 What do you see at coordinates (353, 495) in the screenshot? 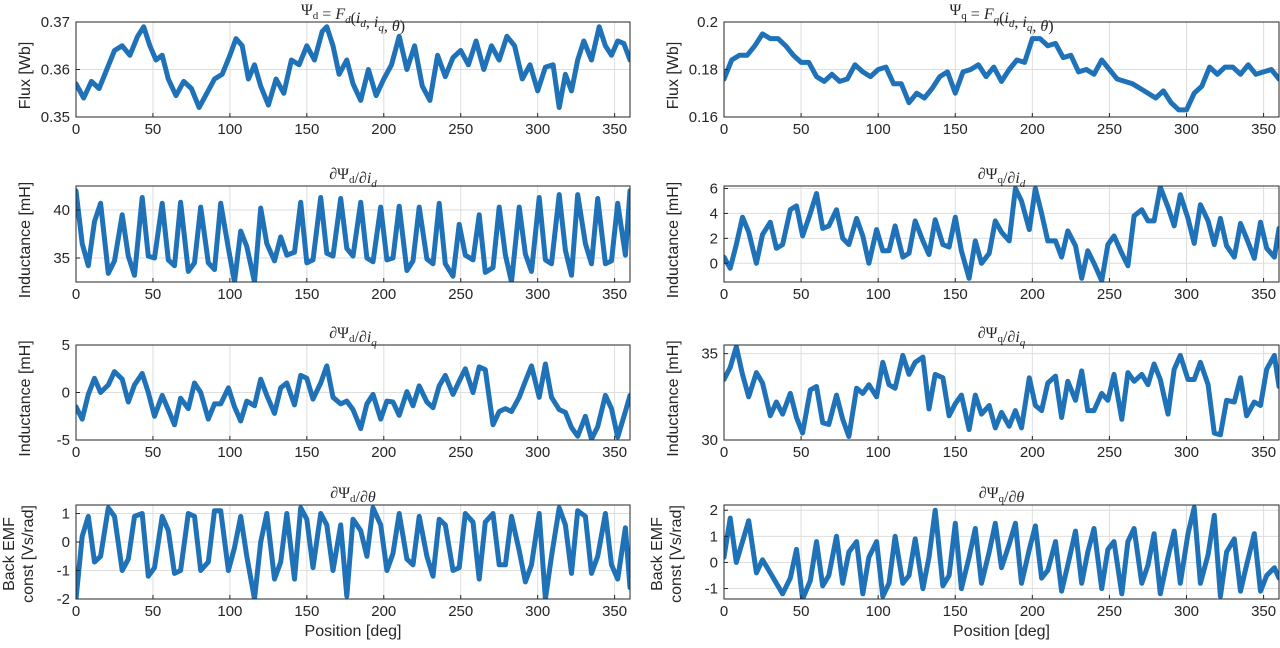
I see `subplot-title: ∂Ψd/∂θ` at bounding box center [353, 495].